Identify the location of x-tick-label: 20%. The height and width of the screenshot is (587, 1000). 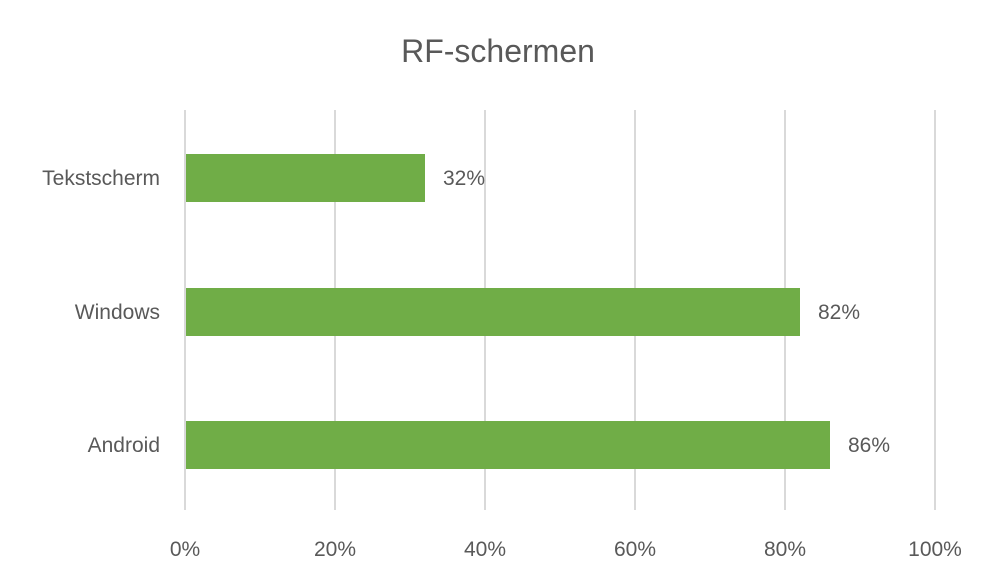
(335, 549).